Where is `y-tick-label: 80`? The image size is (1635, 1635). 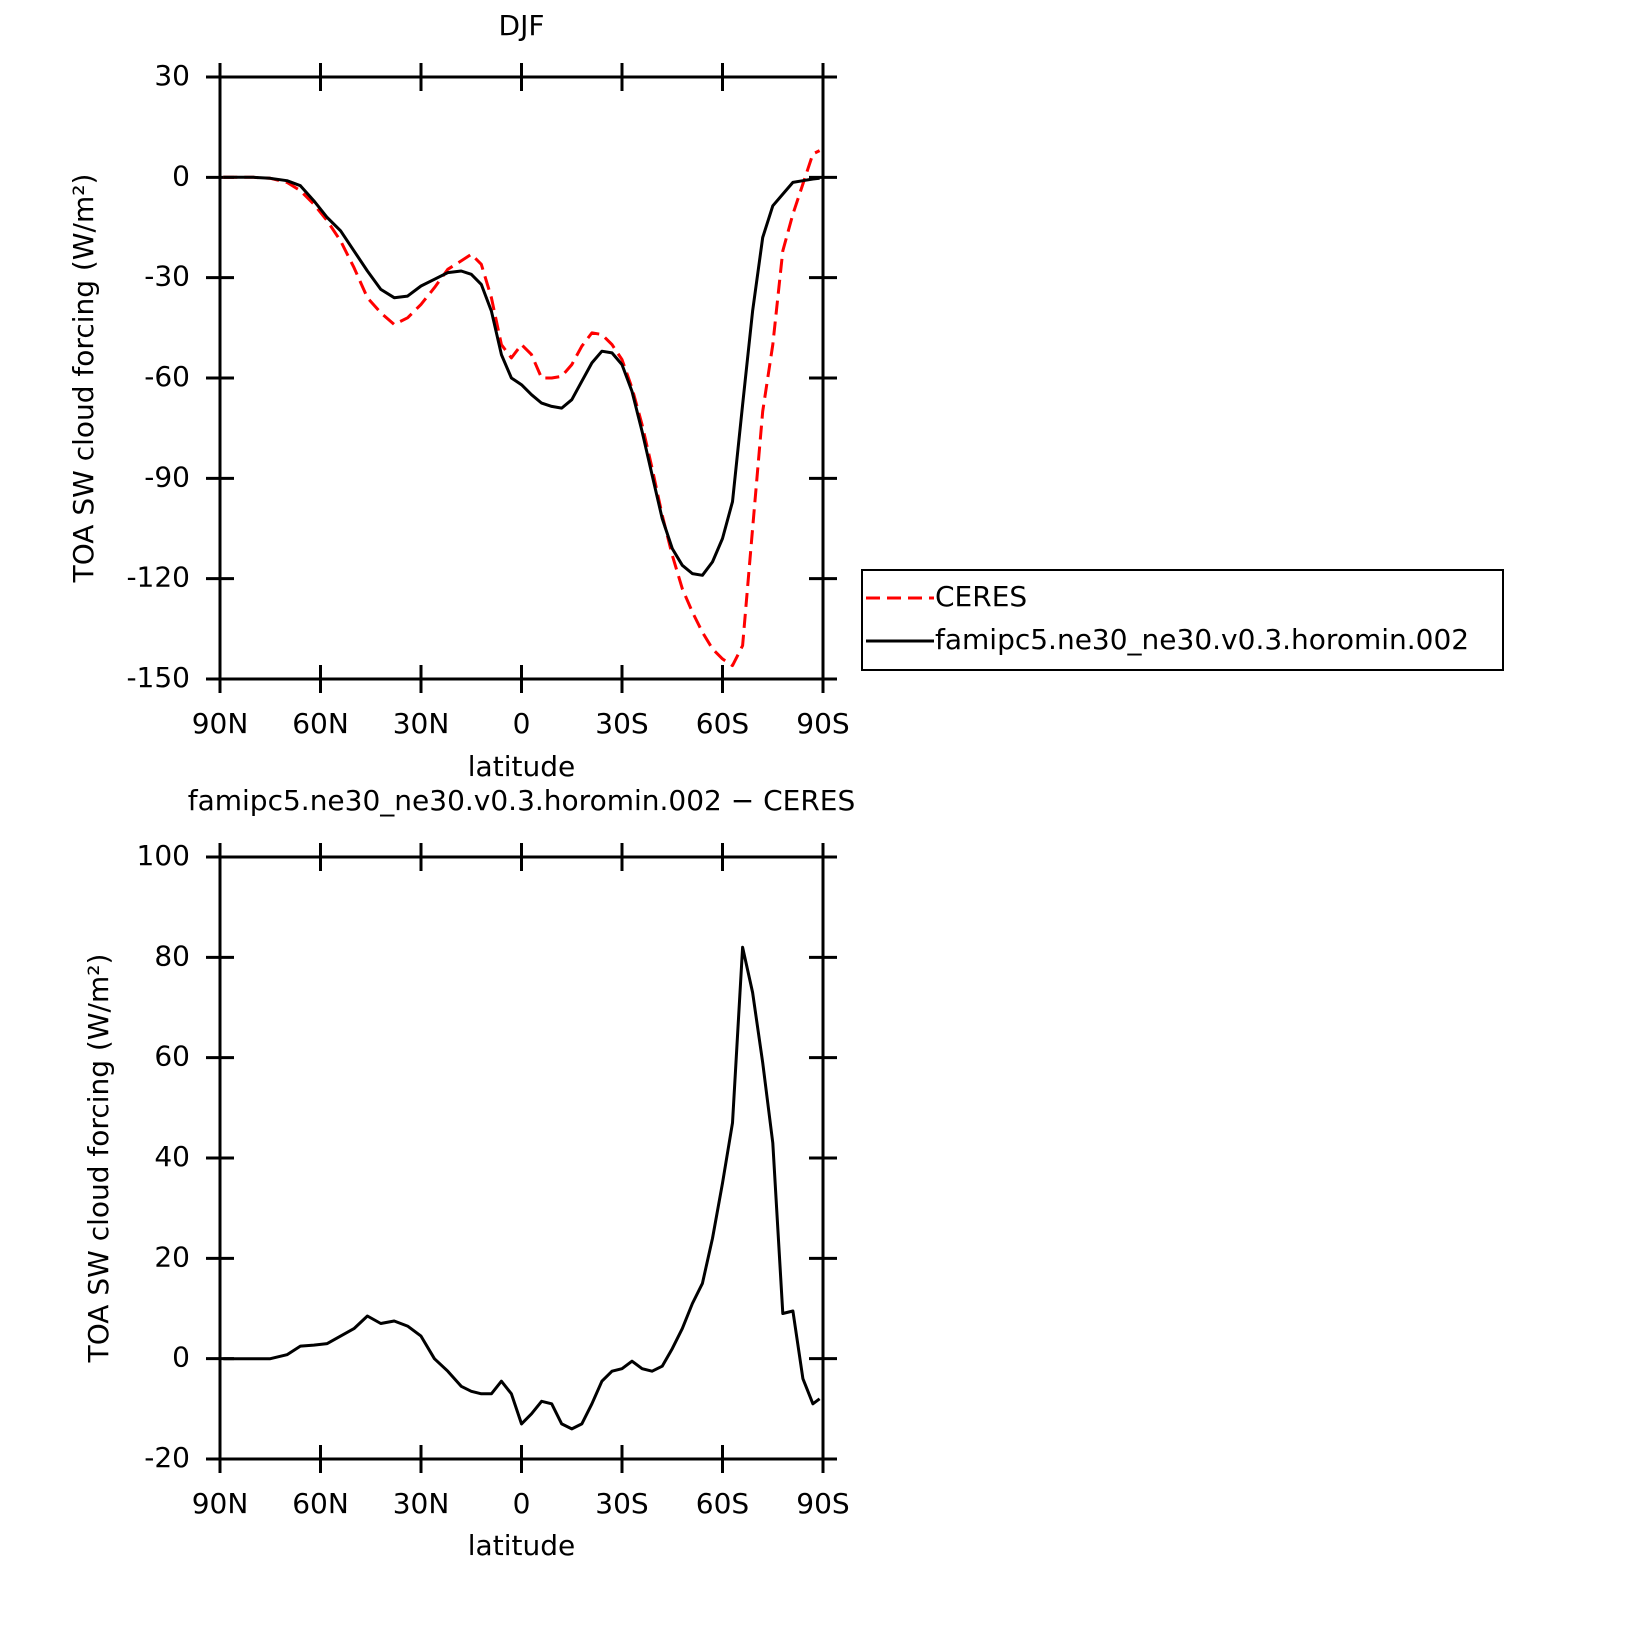
y-tick-label: 80 is located at coordinates (172, 955).